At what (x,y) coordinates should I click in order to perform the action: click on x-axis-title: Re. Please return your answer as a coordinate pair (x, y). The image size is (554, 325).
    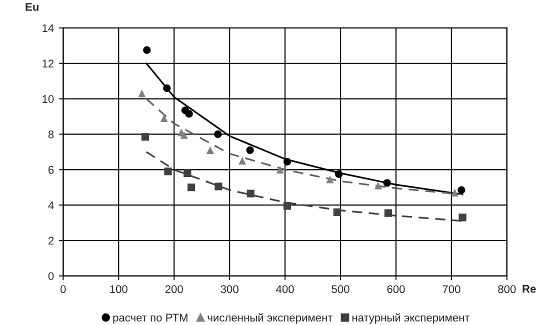
    Looking at the image, I should click on (529, 289).